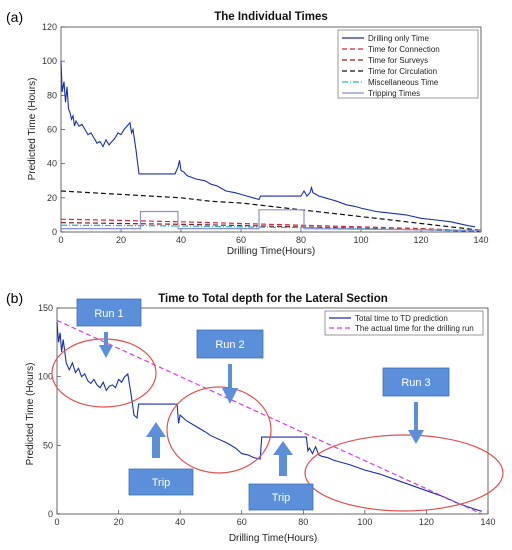  What do you see at coordinates (281, 498) in the screenshot?
I see `trip-2-label: Trip` at bounding box center [281, 498].